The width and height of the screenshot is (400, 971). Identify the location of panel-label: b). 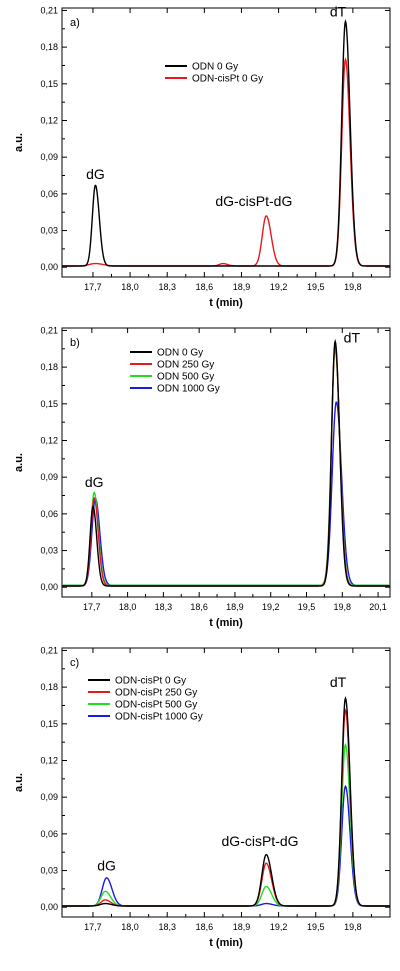
(75, 343).